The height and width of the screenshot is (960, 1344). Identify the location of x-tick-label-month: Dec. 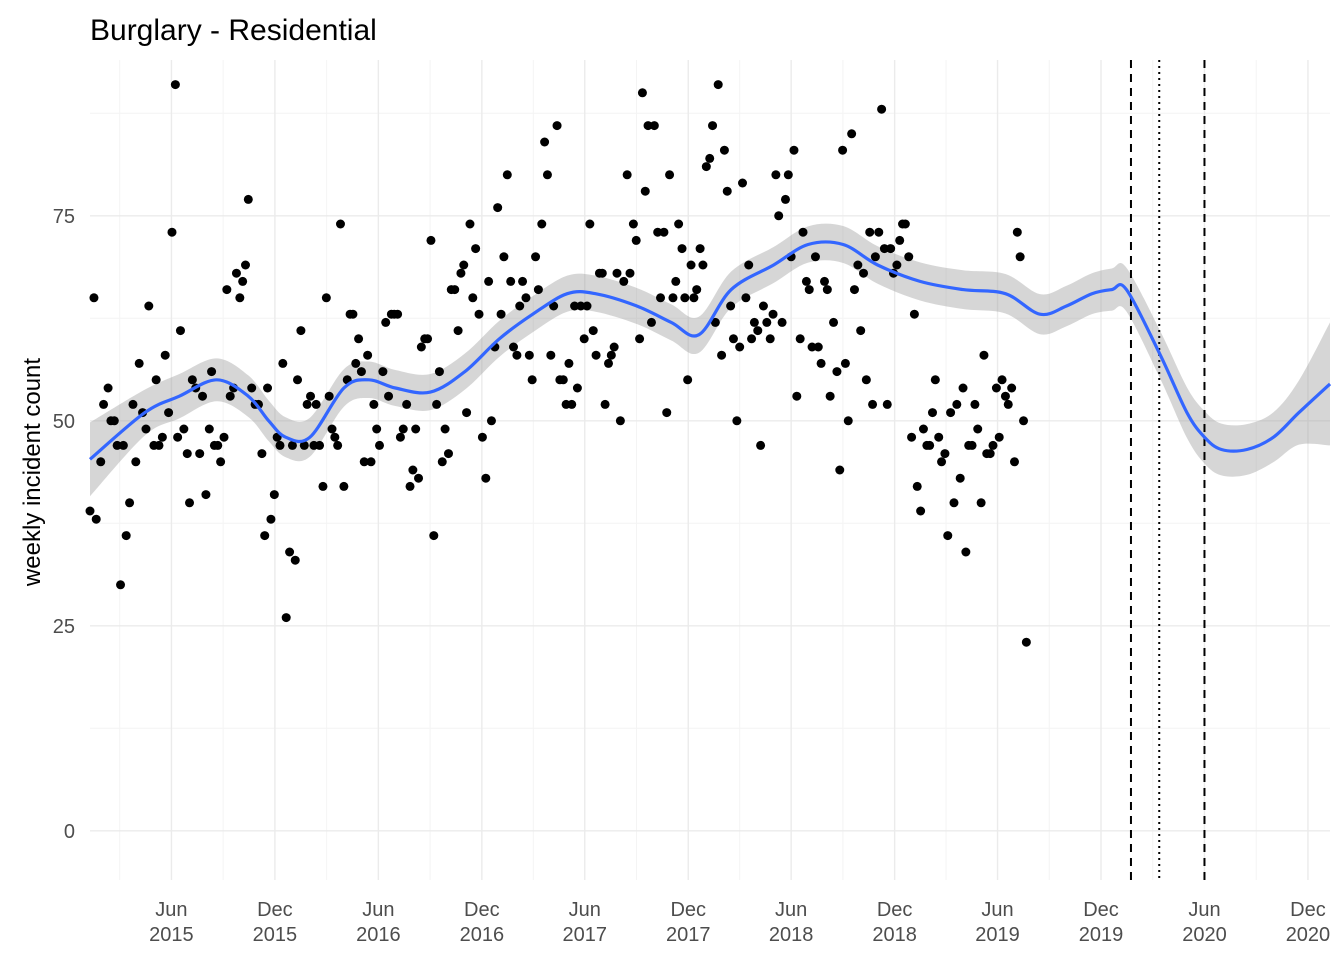
(275, 910).